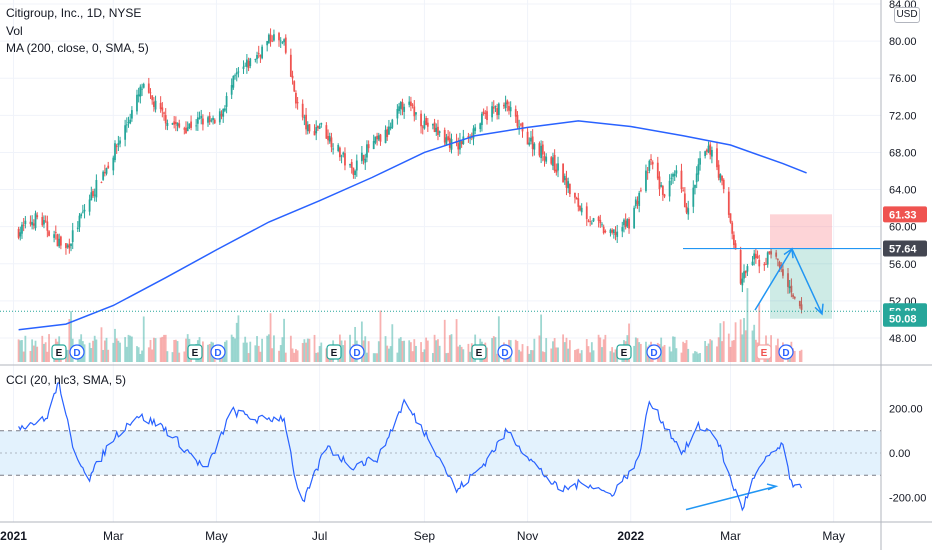  What do you see at coordinates (113, 536) in the screenshot?
I see `time-tick-label: Mar` at bounding box center [113, 536].